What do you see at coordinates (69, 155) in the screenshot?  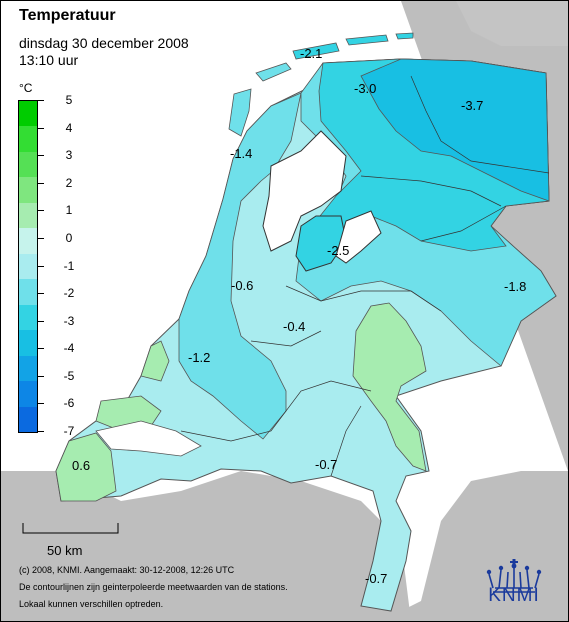 I see `legend-tick-label: 3` at bounding box center [69, 155].